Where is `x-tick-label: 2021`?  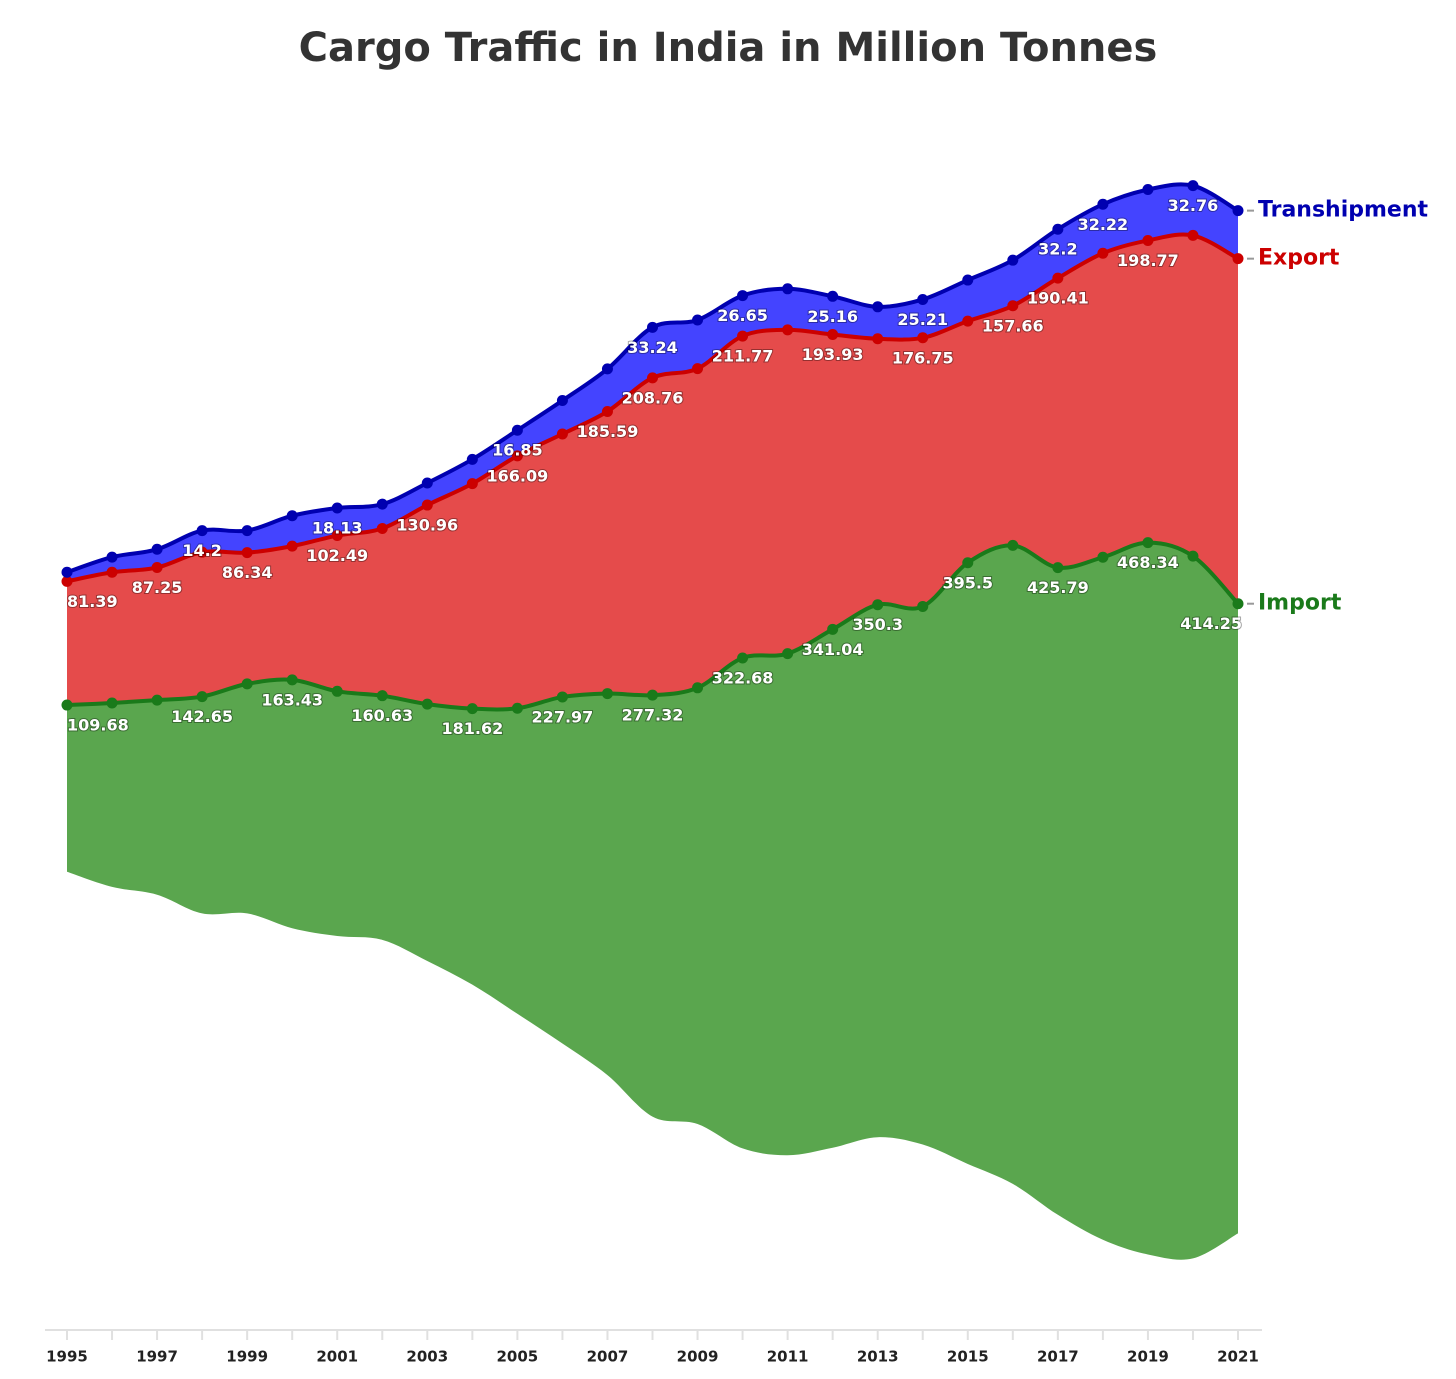
x-tick-label: 2021 is located at coordinates (1238, 1357).